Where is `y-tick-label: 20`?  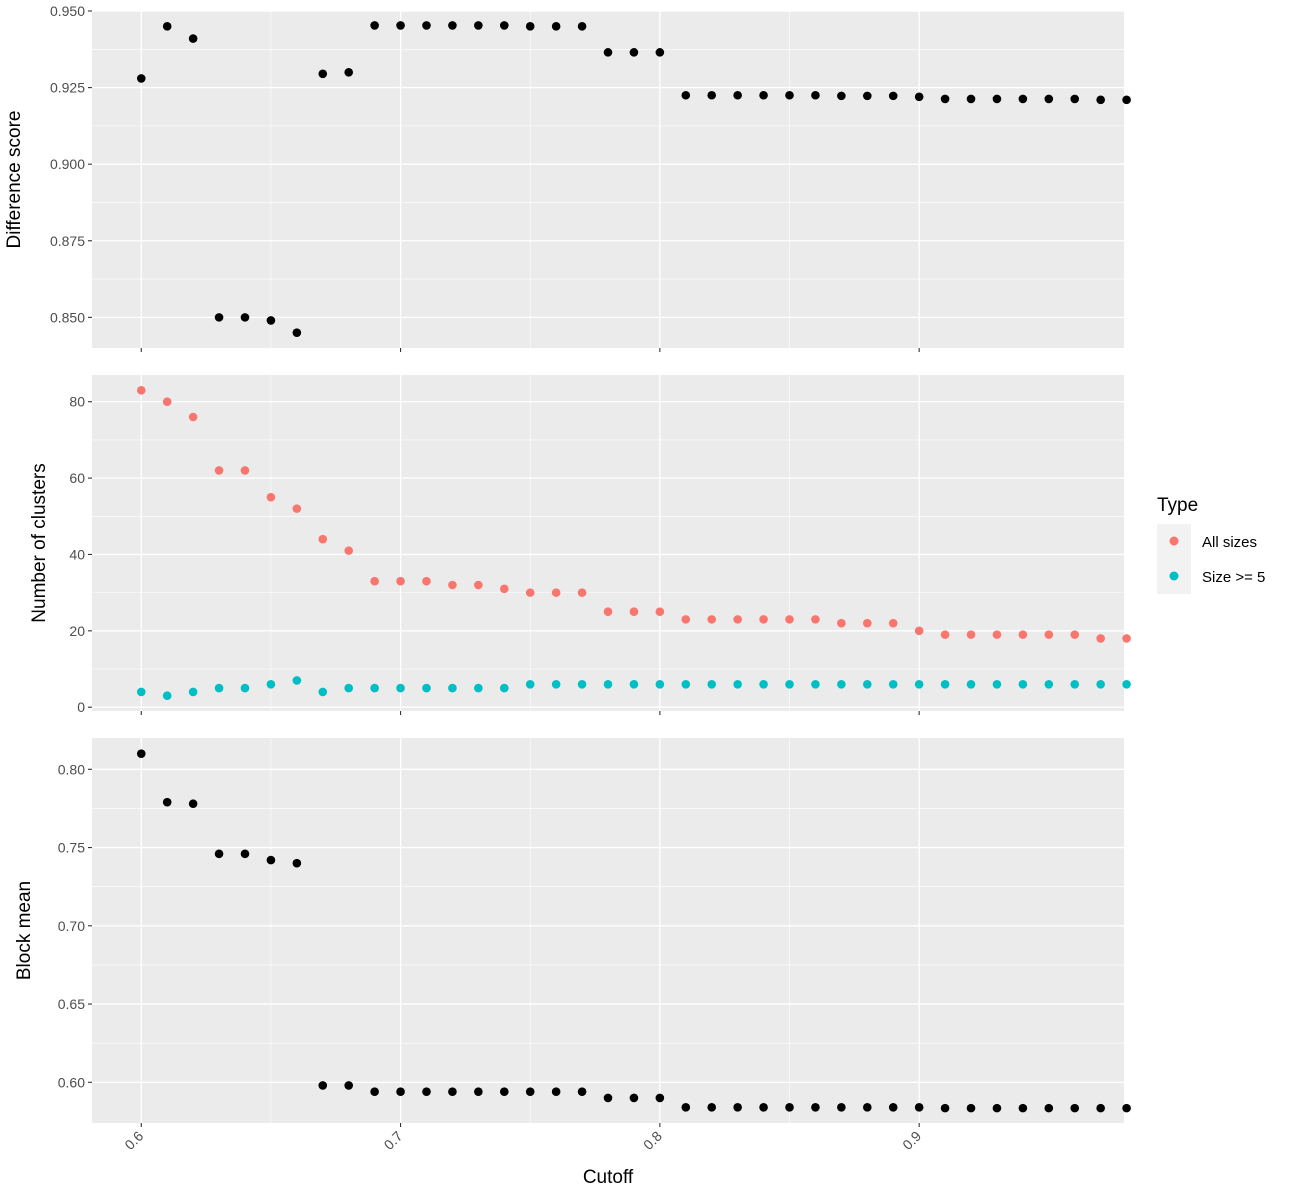 y-tick-label: 20 is located at coordinates (77, 631).